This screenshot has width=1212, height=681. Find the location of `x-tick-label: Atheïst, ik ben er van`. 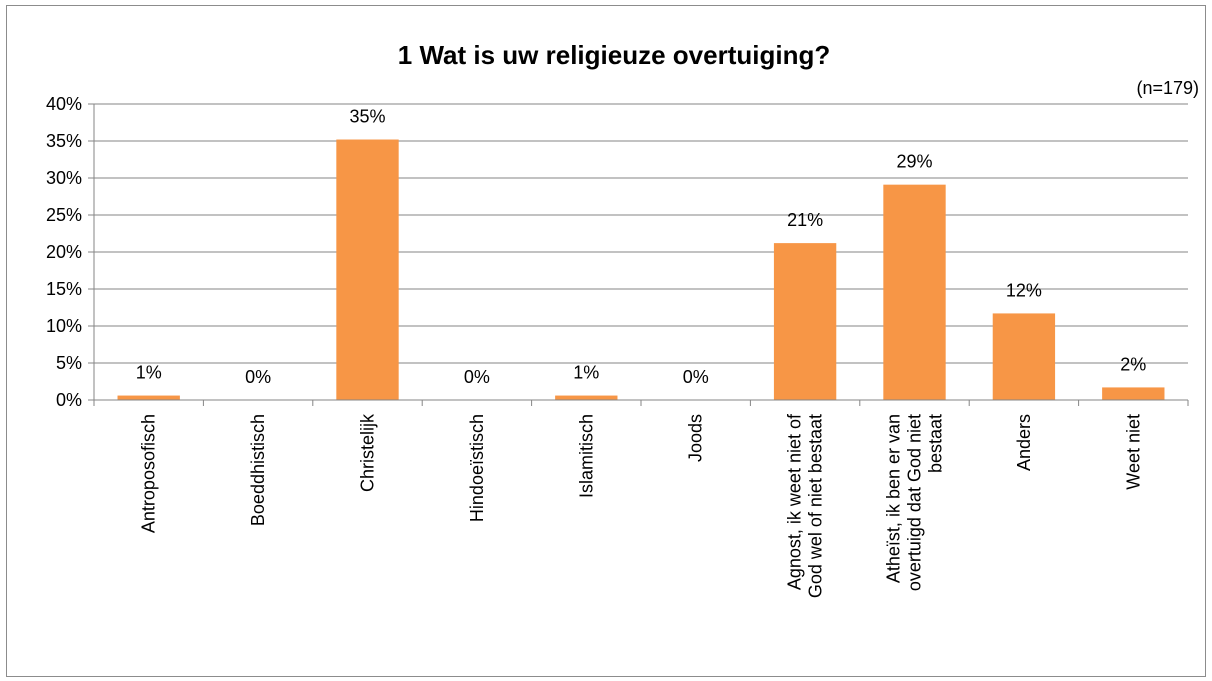

x-tick-label: Atheïst, ik ben er van is located at coordinates (894, 498).